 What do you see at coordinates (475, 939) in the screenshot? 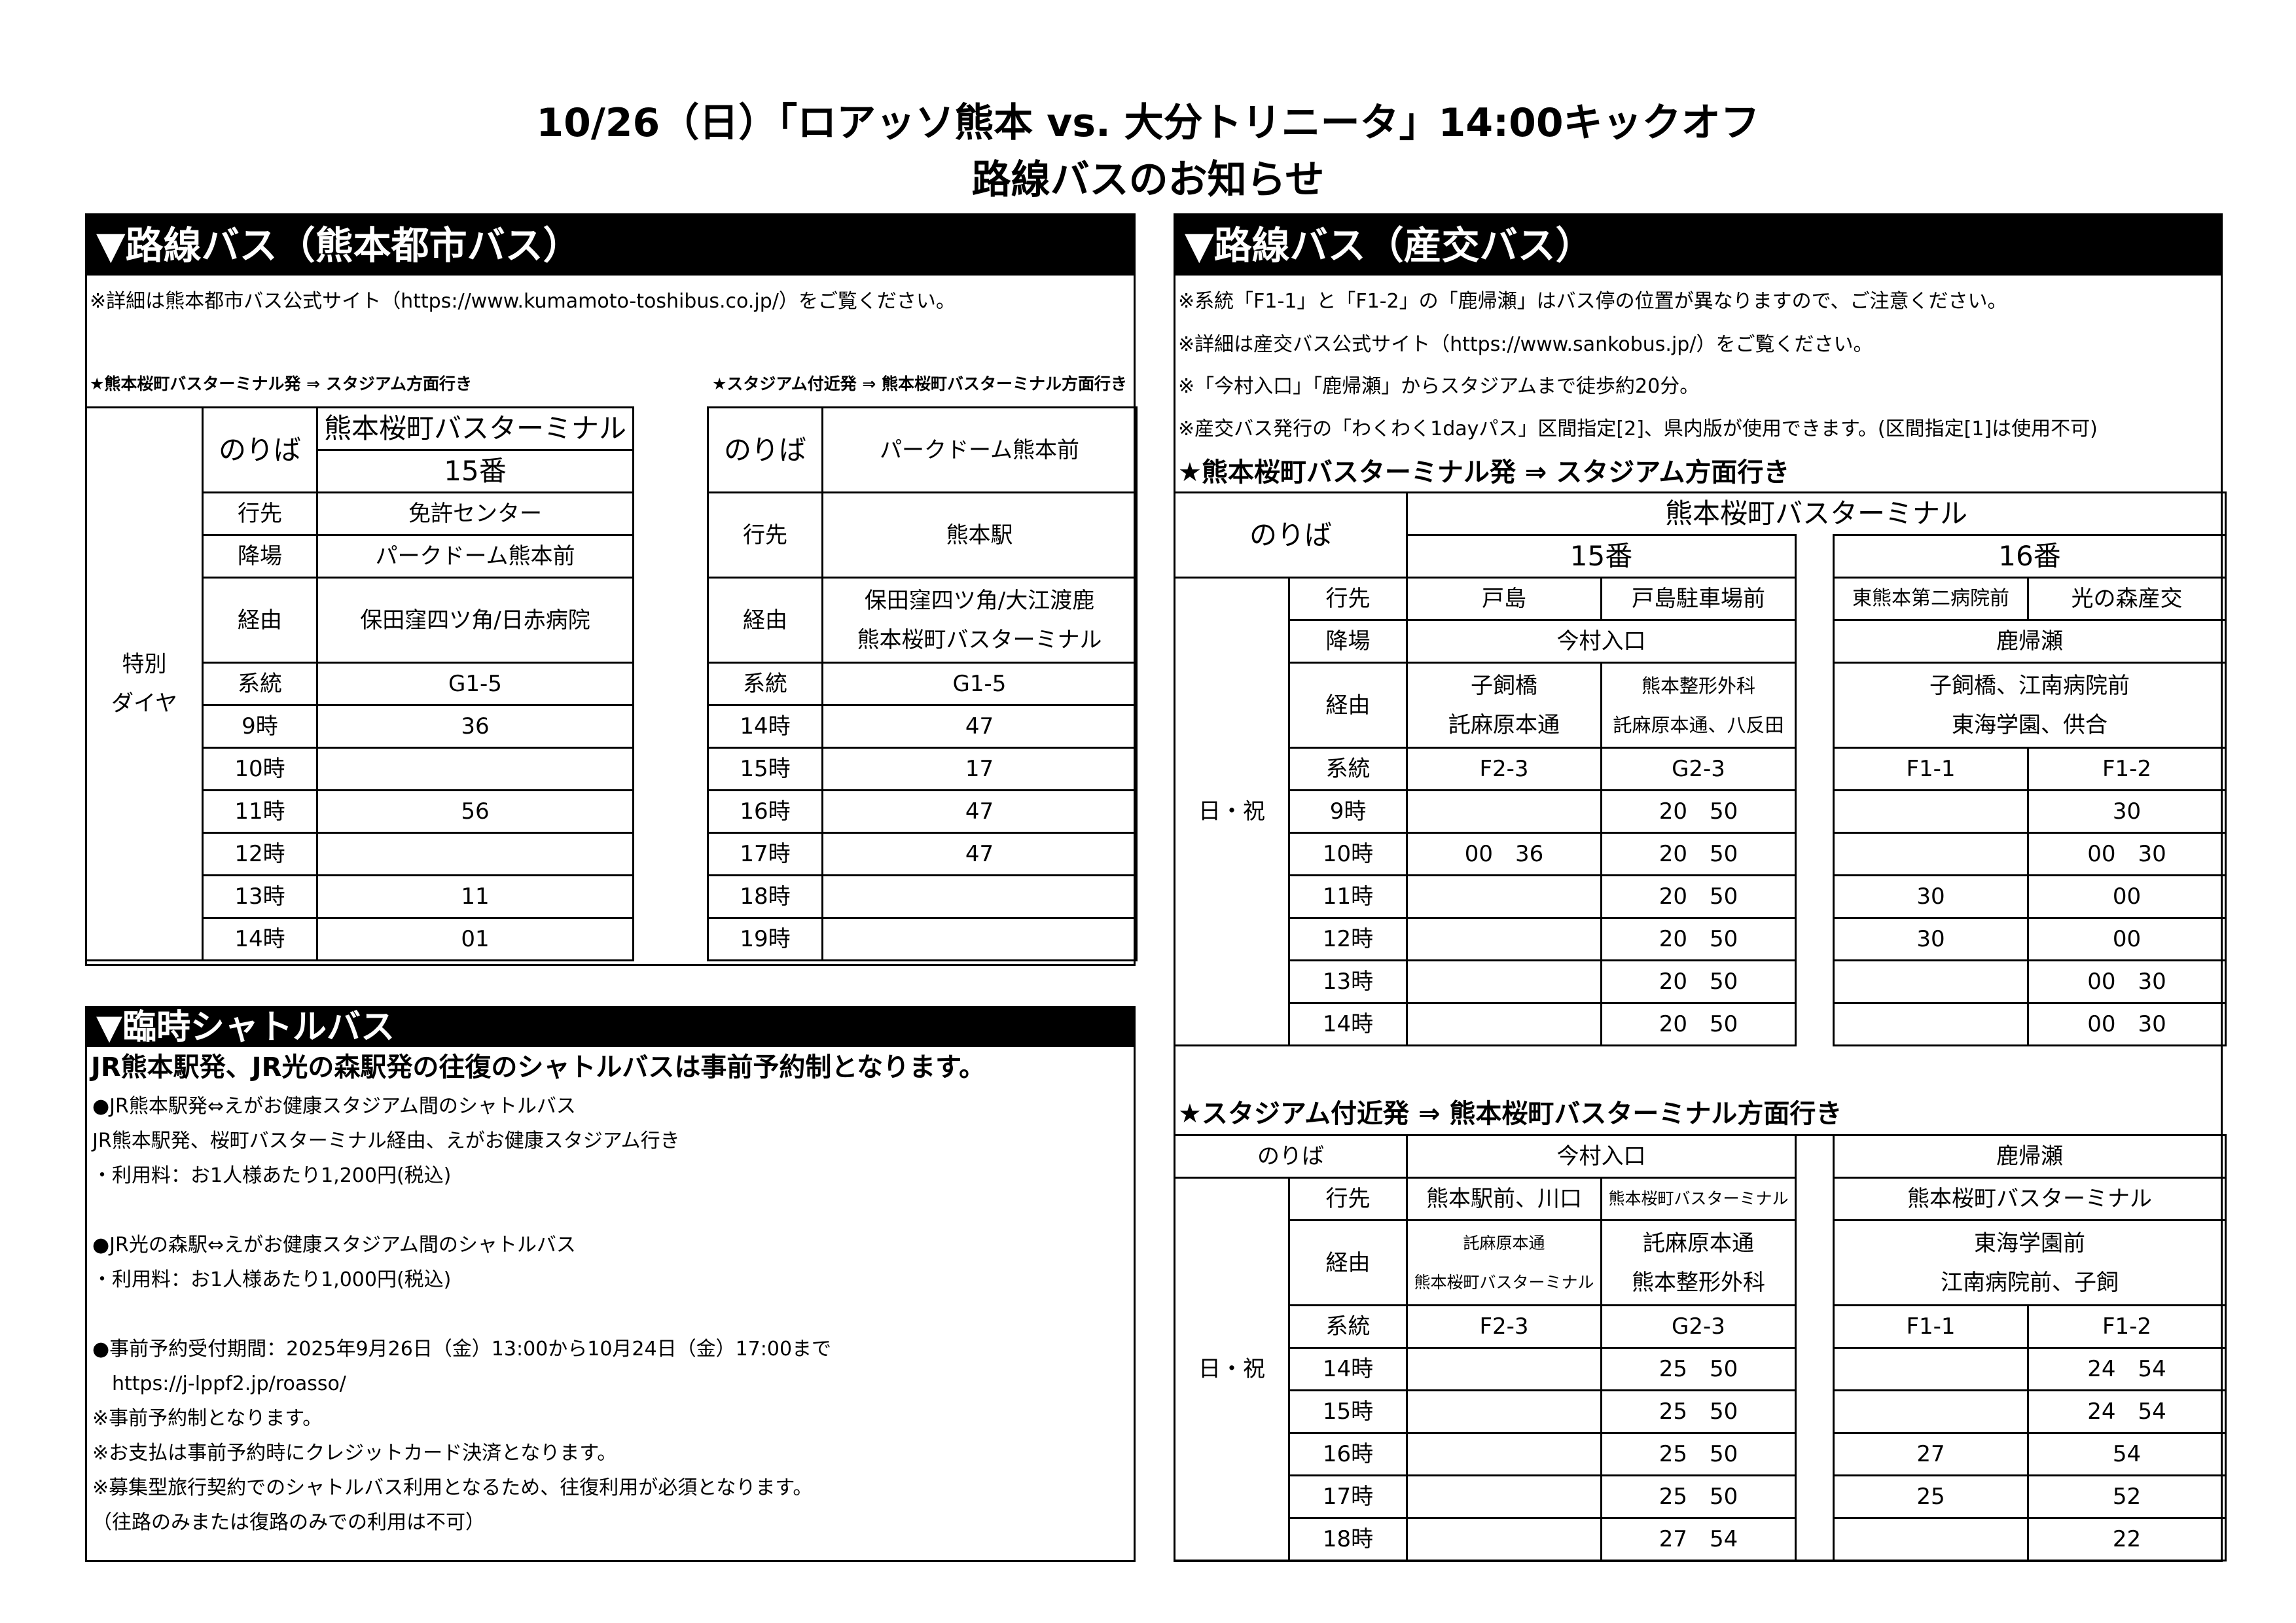
I see `minute-cell: 01` at bounding box center [475, 939].